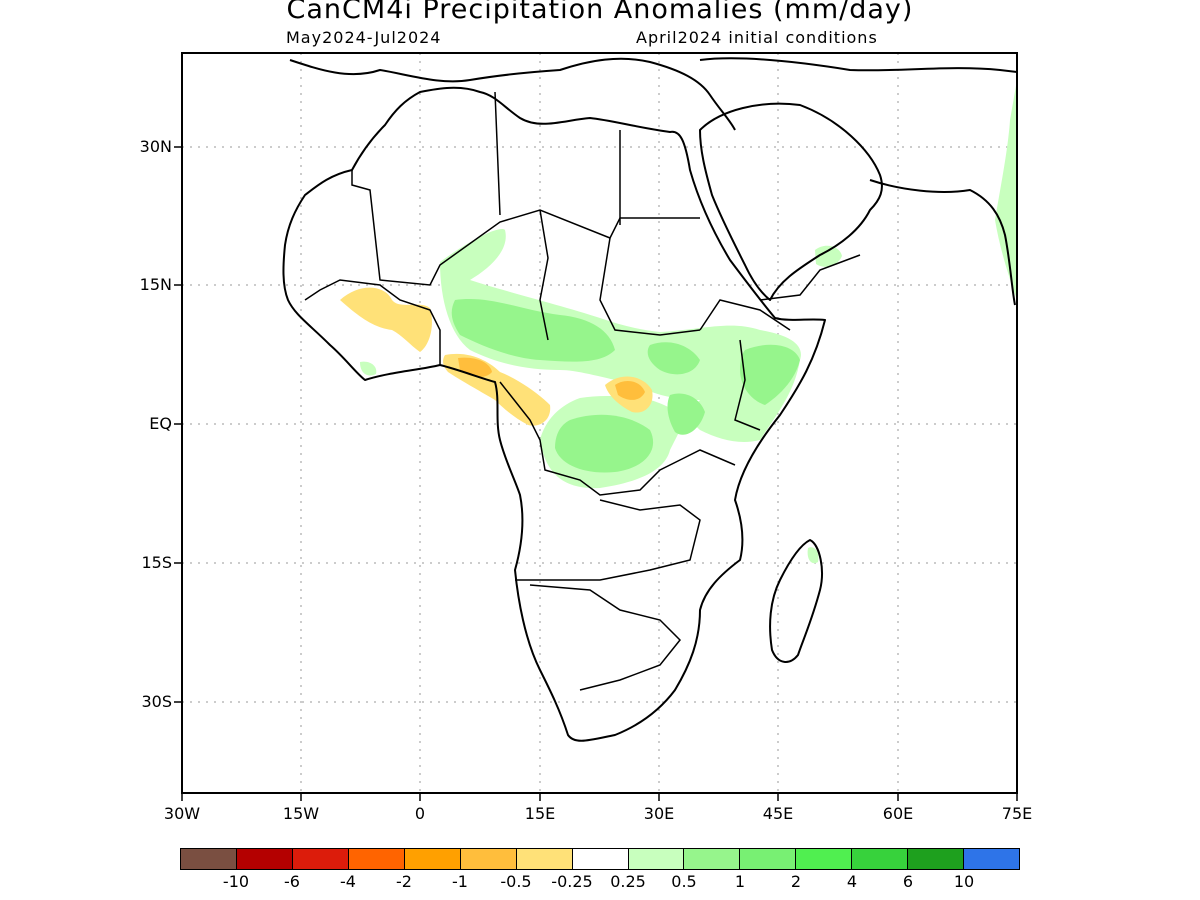  Describe the element at coordinates (852, 881) in the screenshot. I see `colorbar-label: 4` at that location.